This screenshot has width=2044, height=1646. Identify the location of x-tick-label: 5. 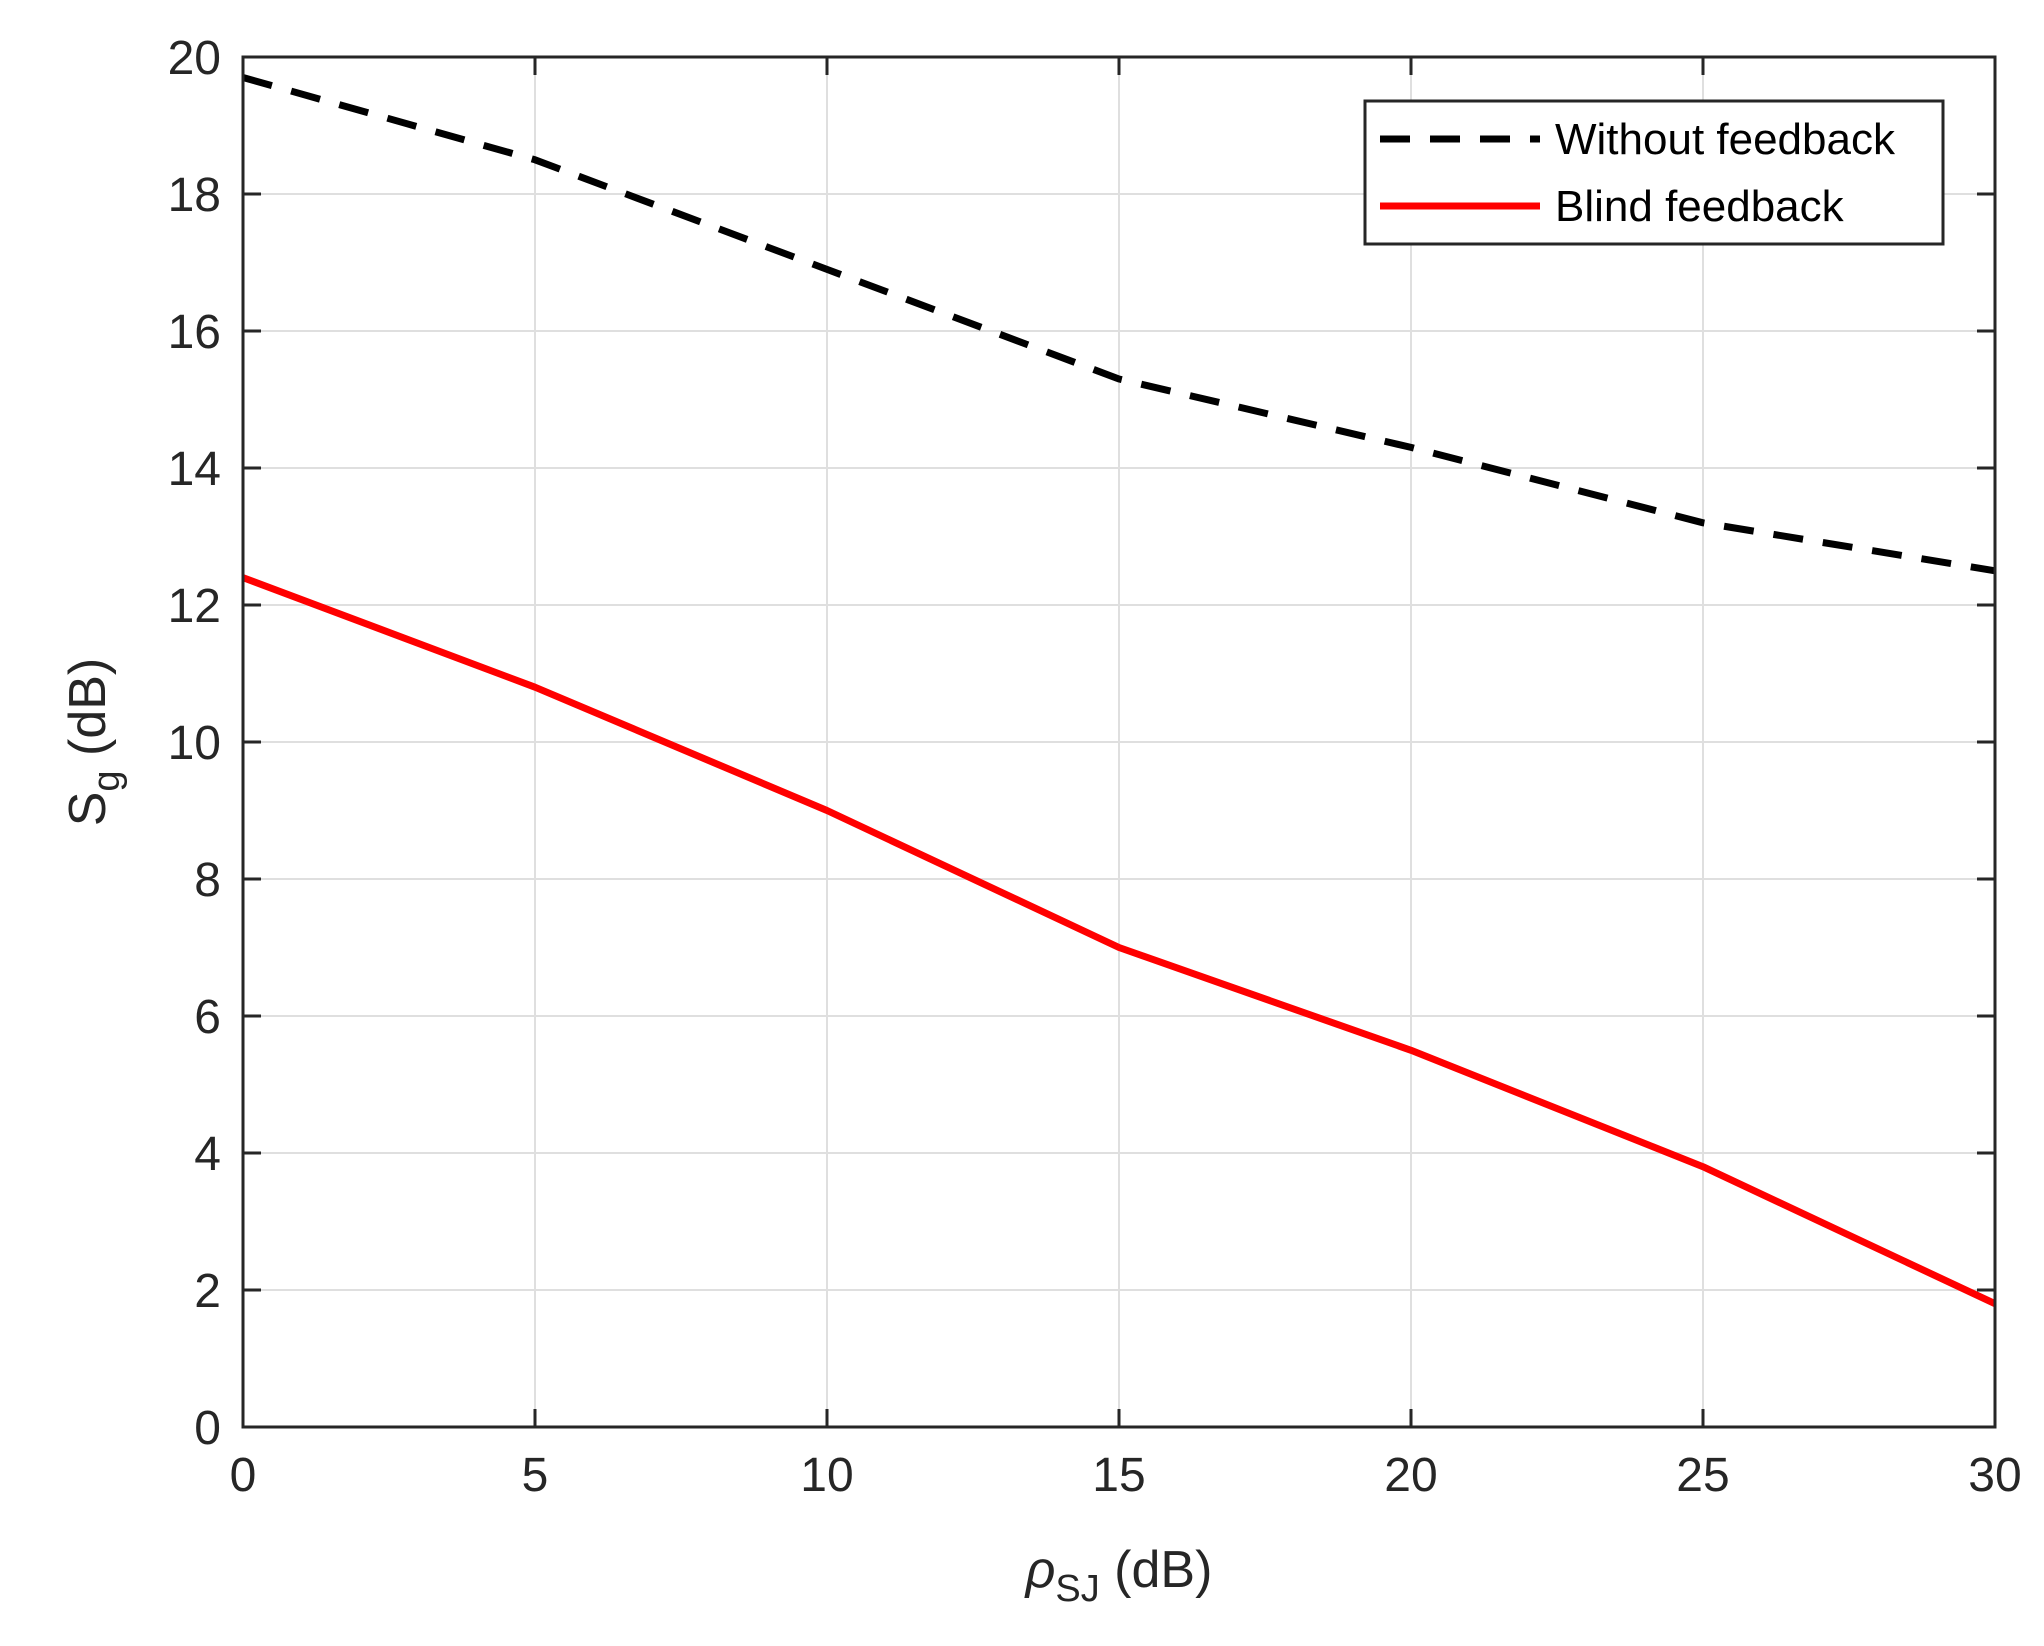
(535, 1475).